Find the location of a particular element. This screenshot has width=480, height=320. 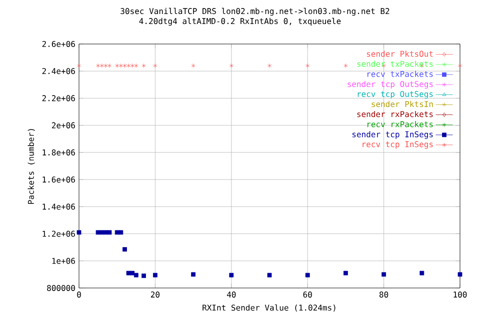

y-tick-label: 2.2e+06 is located at coordinates (58, 98).